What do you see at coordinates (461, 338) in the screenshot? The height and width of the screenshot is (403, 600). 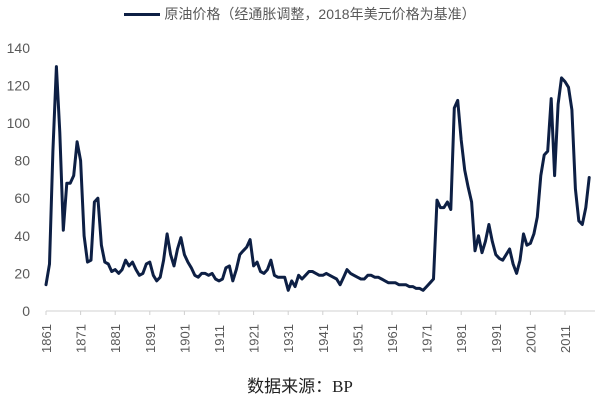 I see `x-tick-label: 1981` at bounding box center [461, 338].